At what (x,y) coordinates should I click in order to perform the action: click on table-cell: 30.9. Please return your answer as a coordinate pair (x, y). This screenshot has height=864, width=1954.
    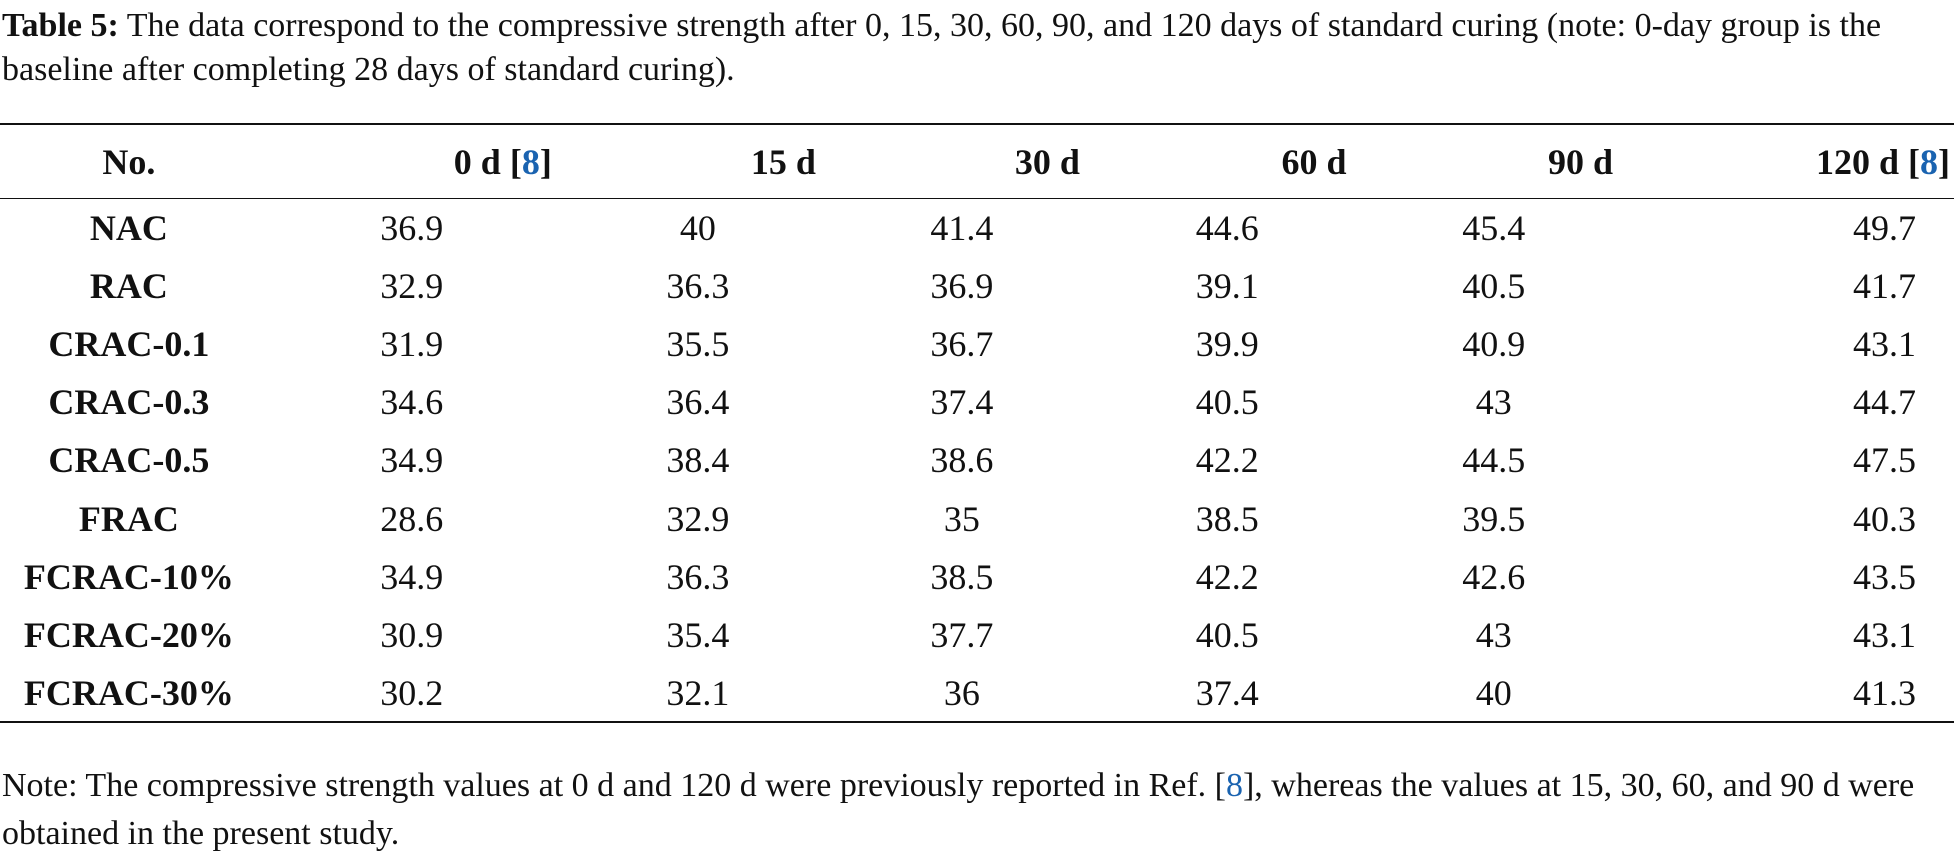
    Looking at the image, I should click on (412, 634).